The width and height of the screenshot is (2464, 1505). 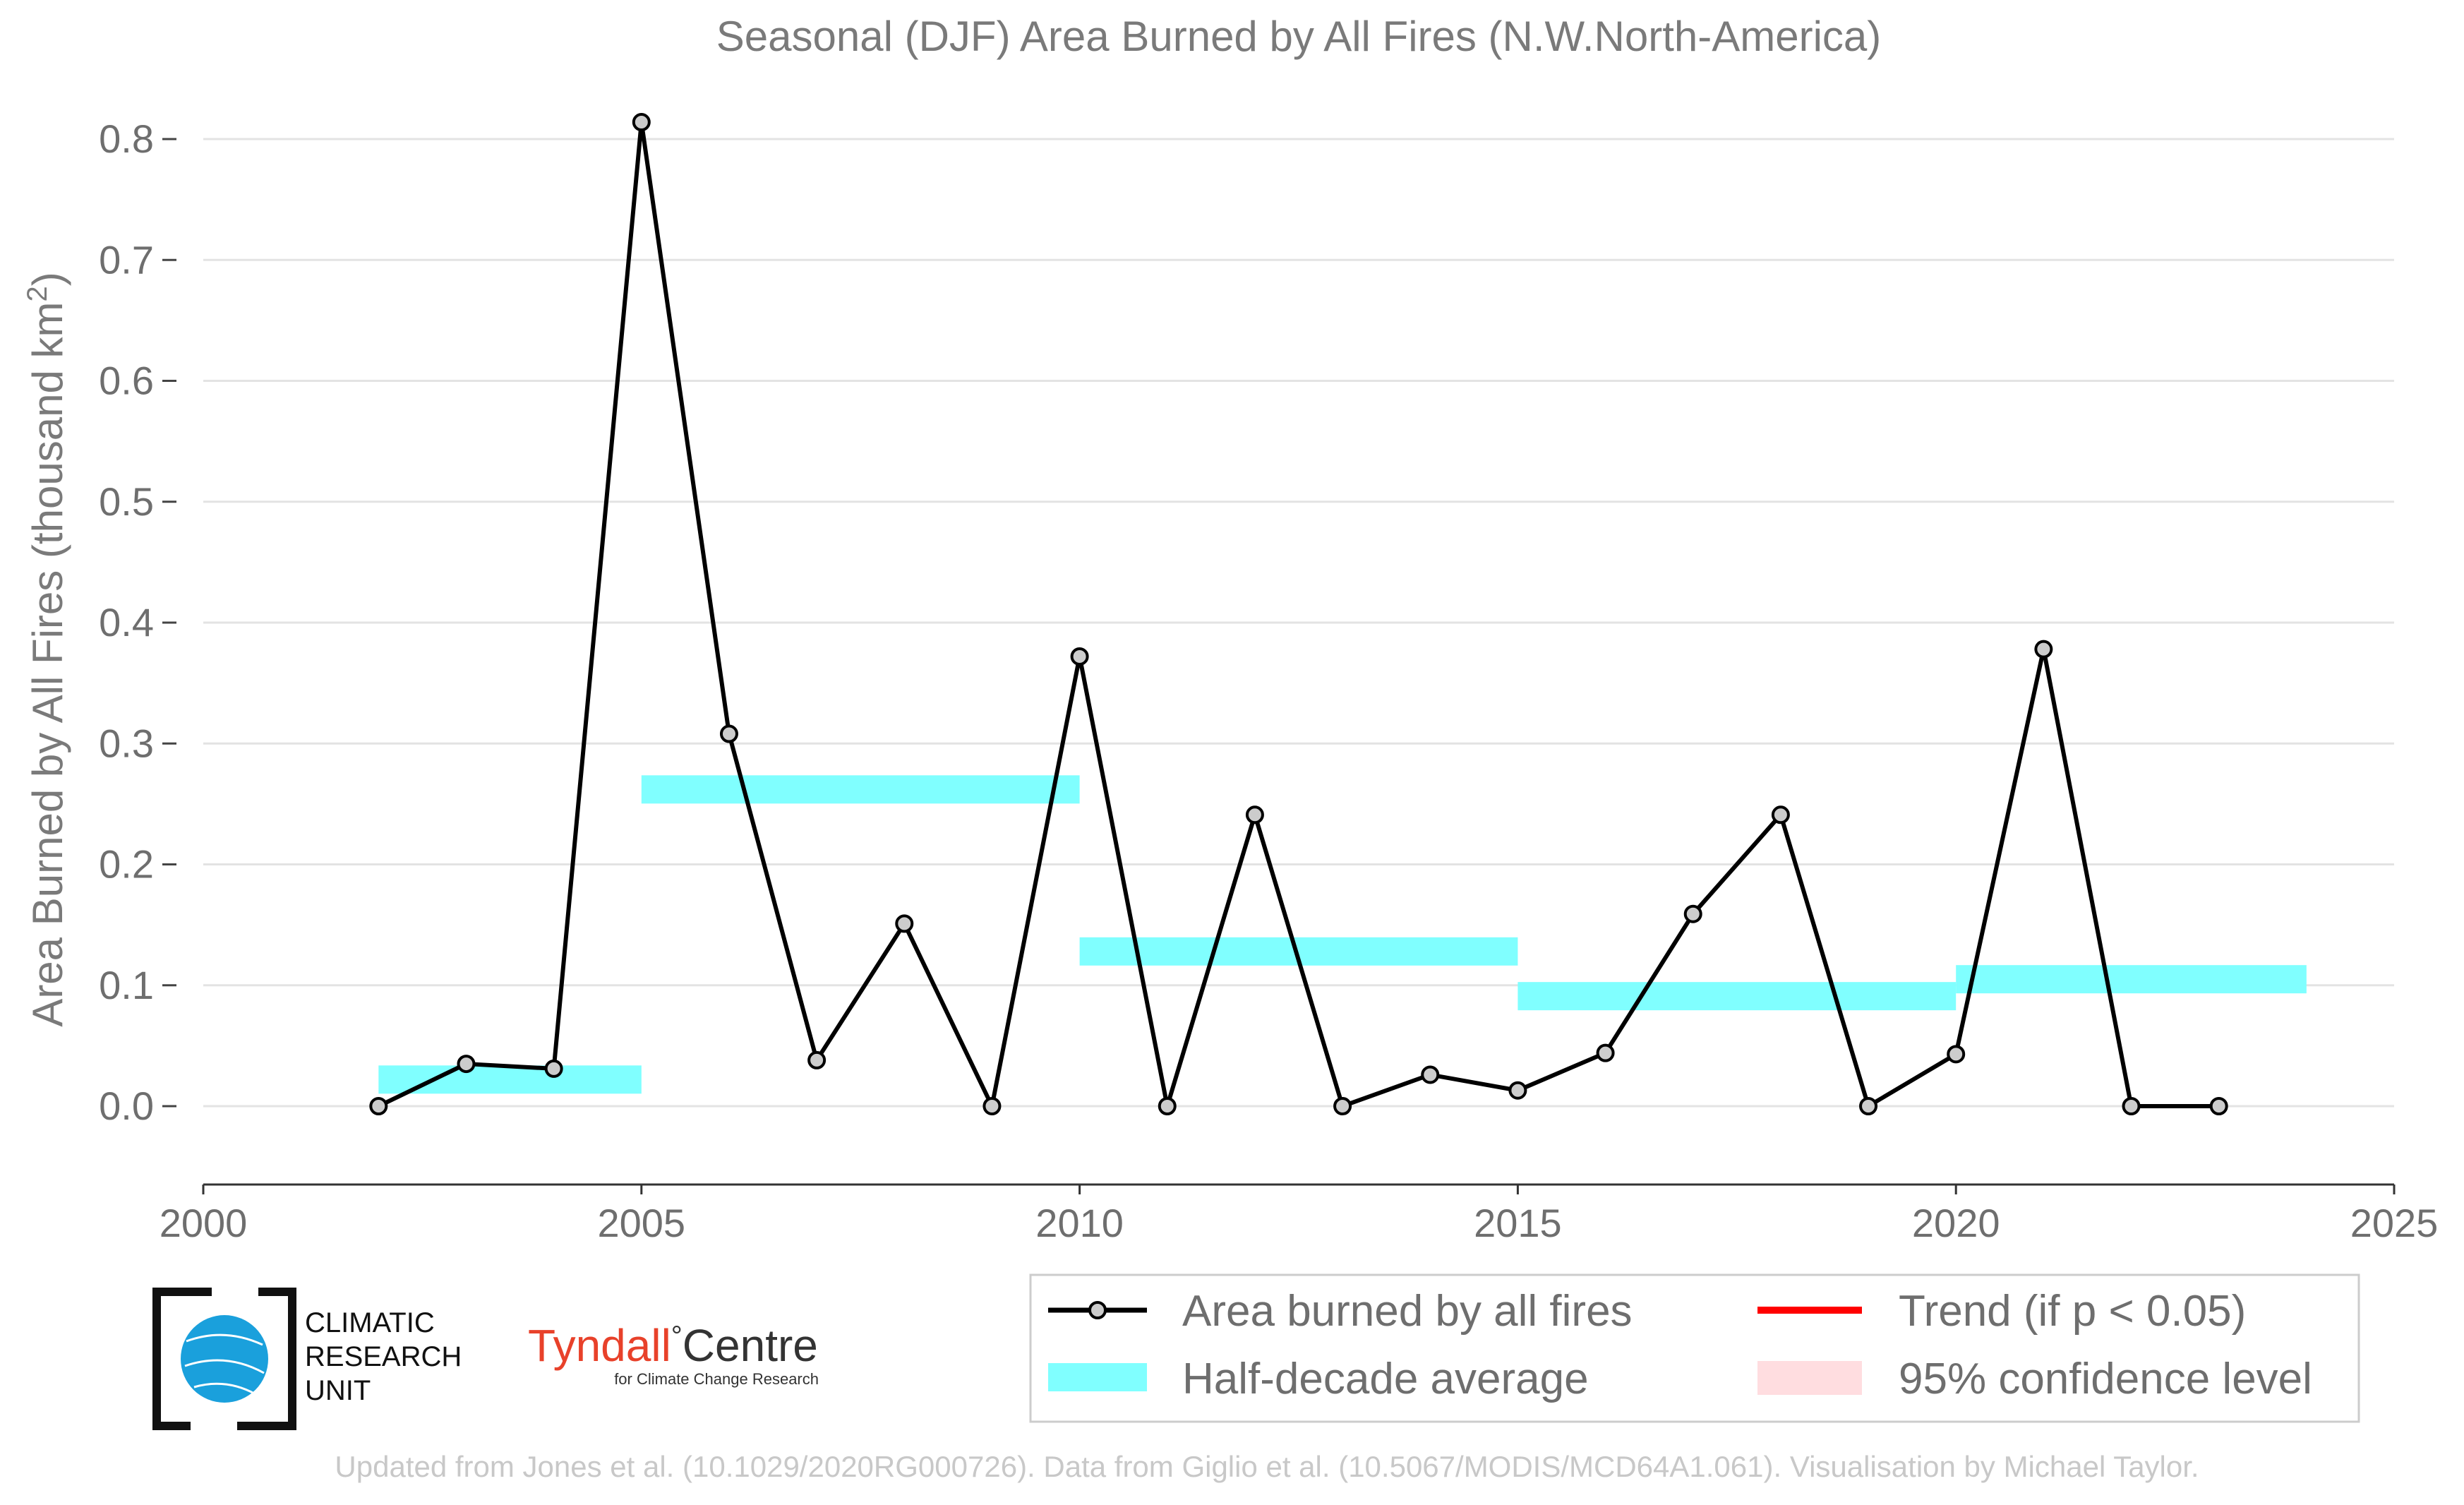 What do you see at coordinates (1956, 1054) in the screenshot?
I see `data-point-2020` at bounding box center [1956, 1054].